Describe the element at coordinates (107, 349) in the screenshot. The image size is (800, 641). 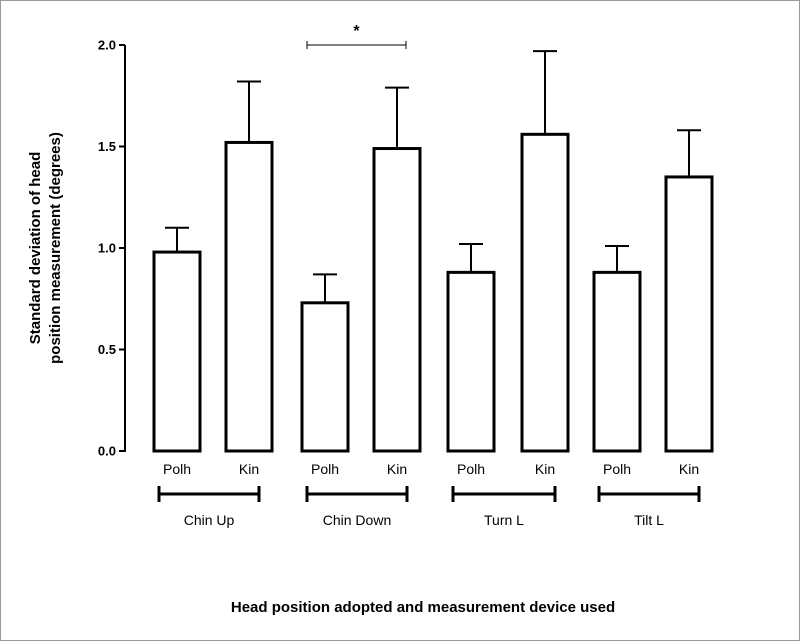
I see `y-tick-label: 0.5` at that location.